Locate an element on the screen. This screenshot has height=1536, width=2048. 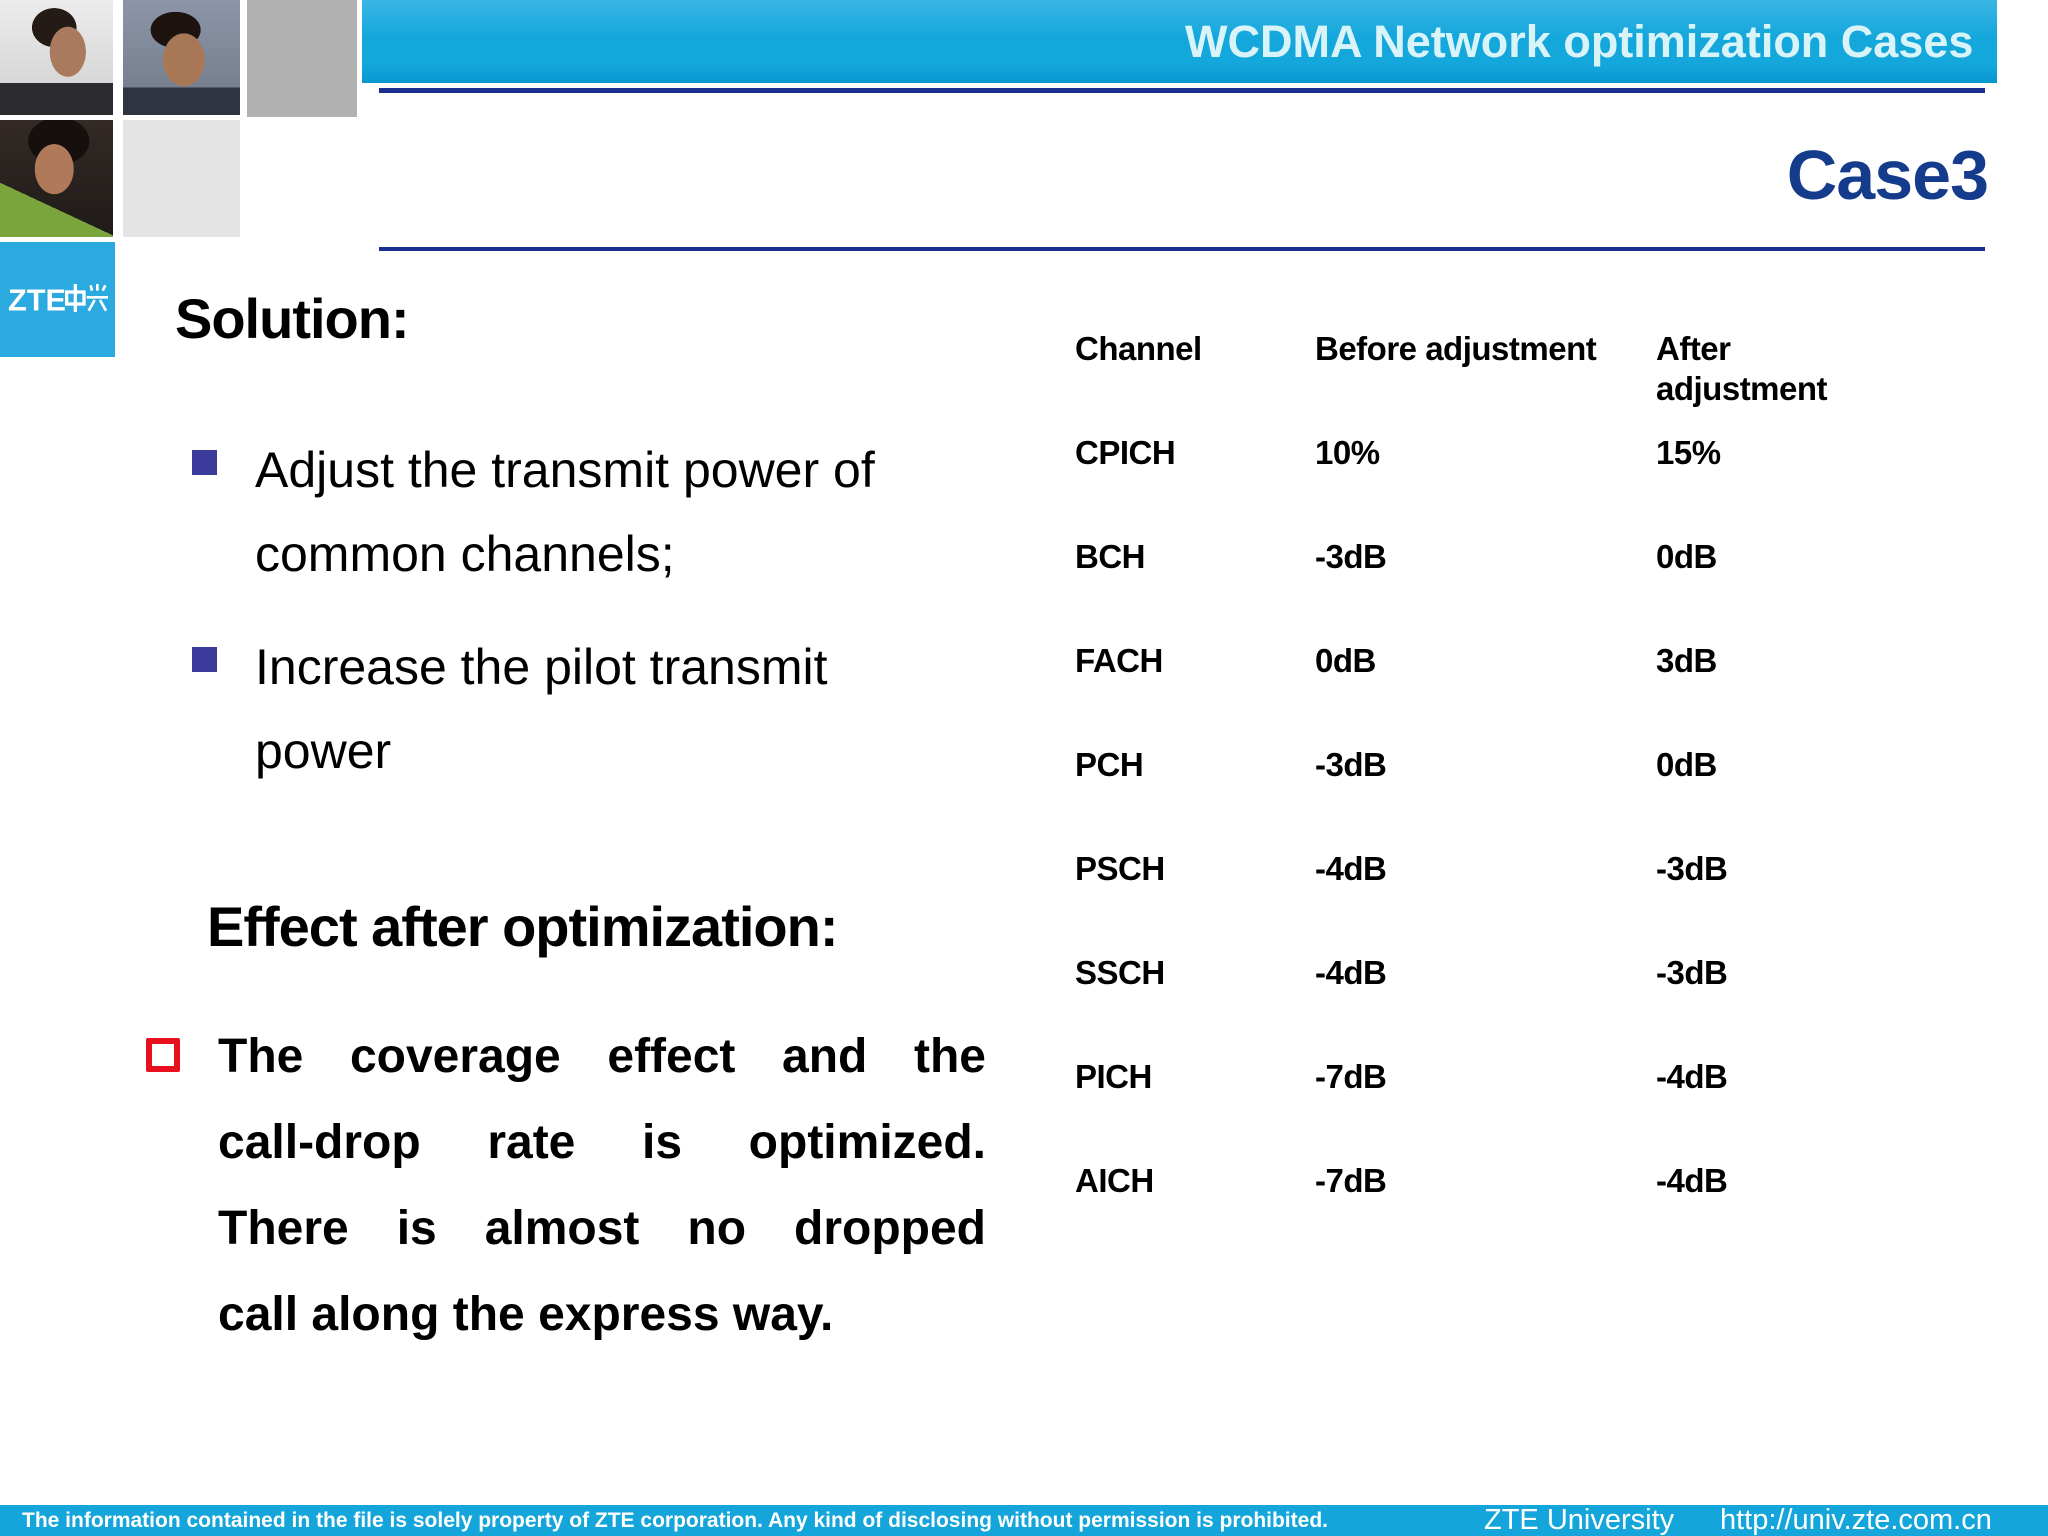
header-bar is located at coordinates (1179, 41).